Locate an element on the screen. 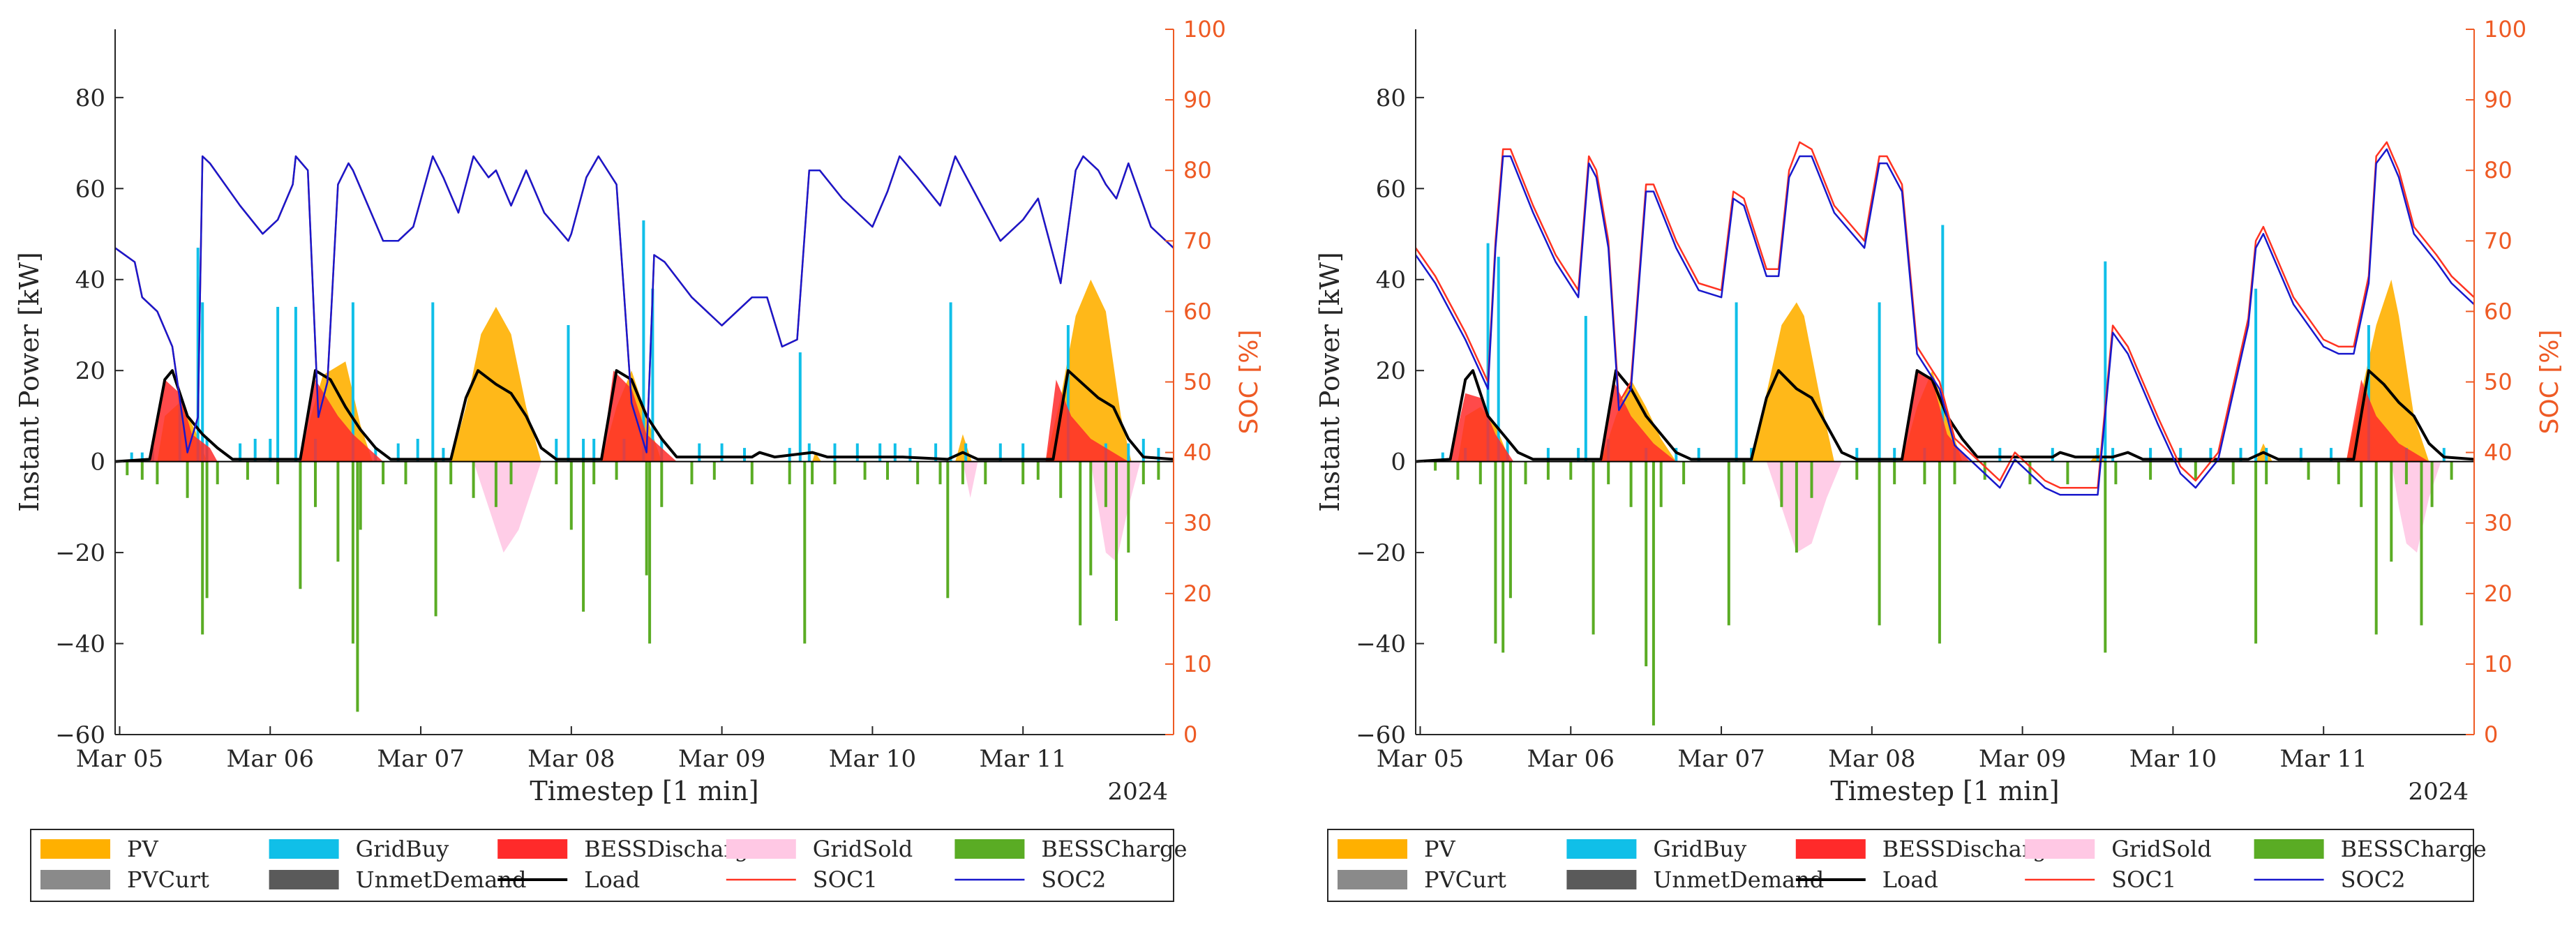  panel1-legend-label-gridbuy: GridBuy is located at coordinates (402, 849).